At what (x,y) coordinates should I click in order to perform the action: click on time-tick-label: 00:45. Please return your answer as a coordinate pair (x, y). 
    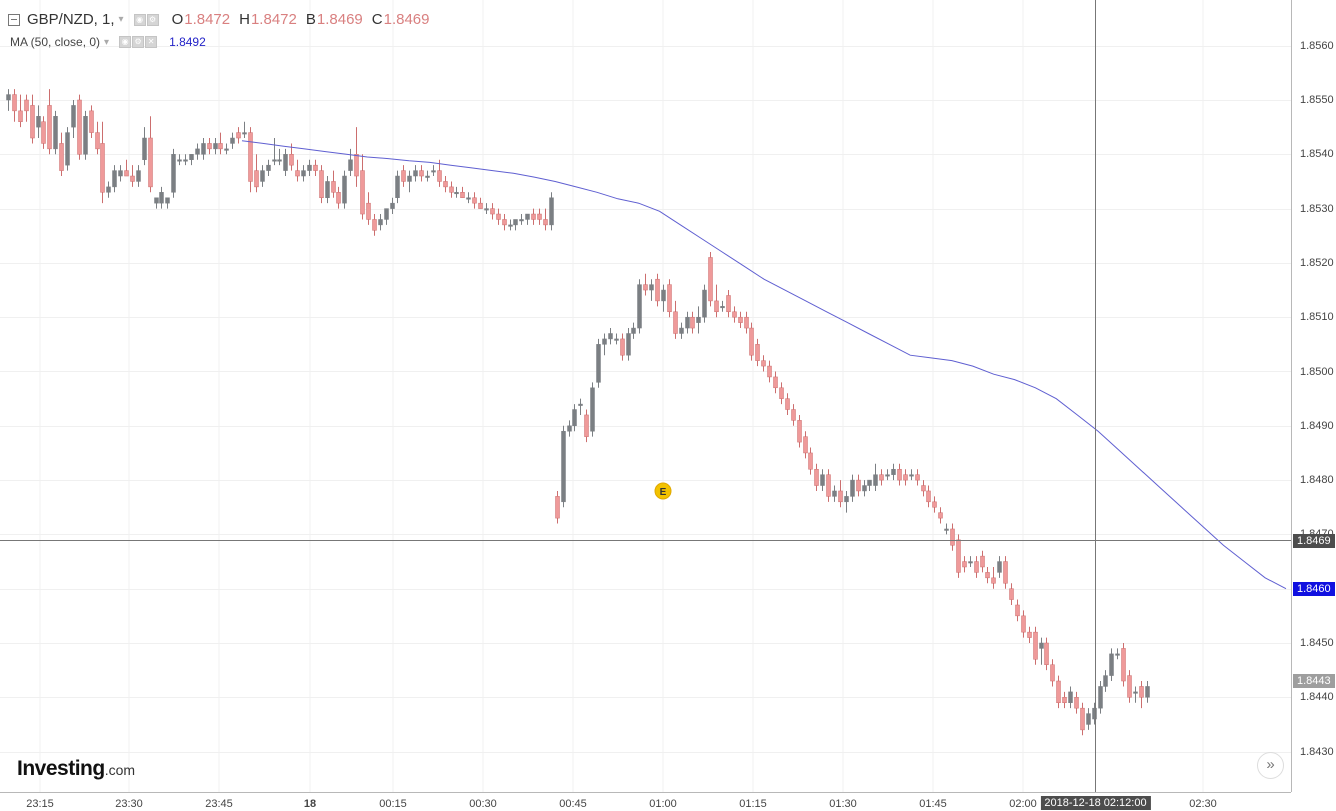
    Looking at the image, I should click on (573, 804).